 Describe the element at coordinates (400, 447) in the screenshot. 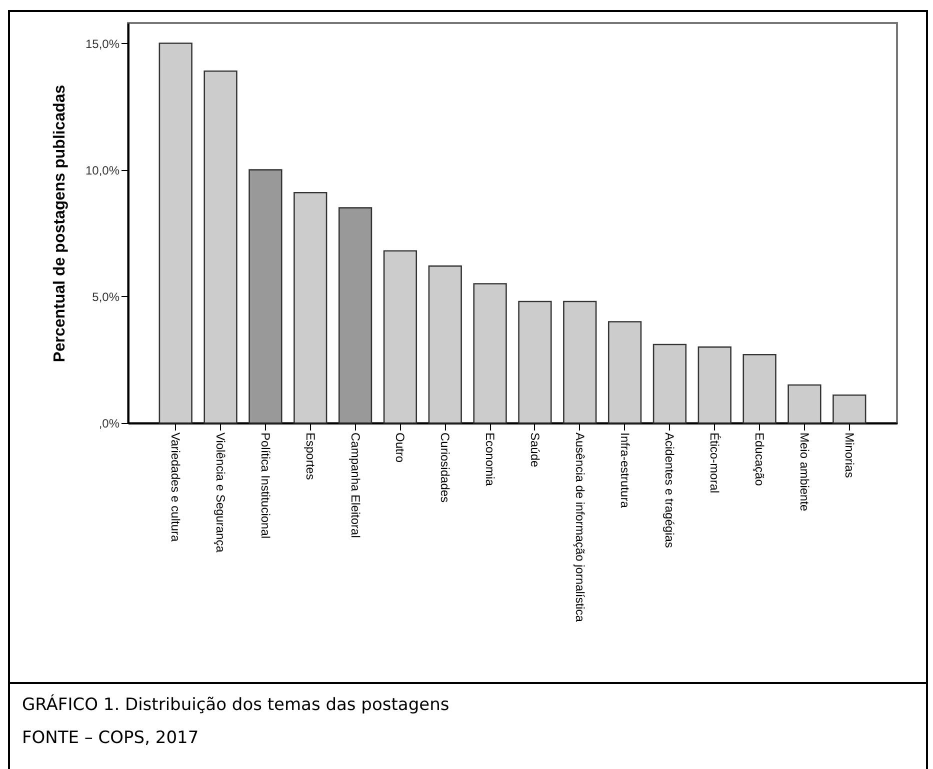

I see `x-tick-label: Outro` at that location.